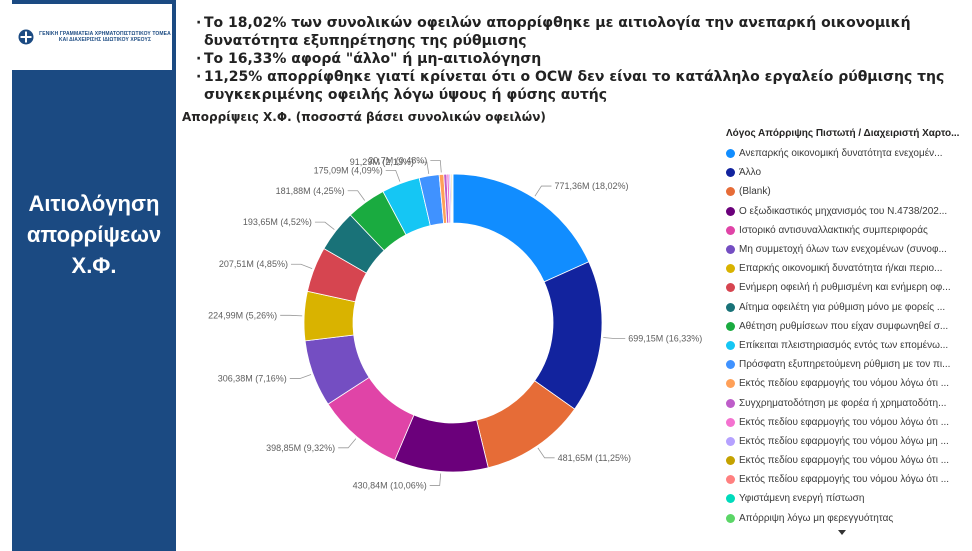  I want to click on legend-item: Άλλο, so click(846, 172).